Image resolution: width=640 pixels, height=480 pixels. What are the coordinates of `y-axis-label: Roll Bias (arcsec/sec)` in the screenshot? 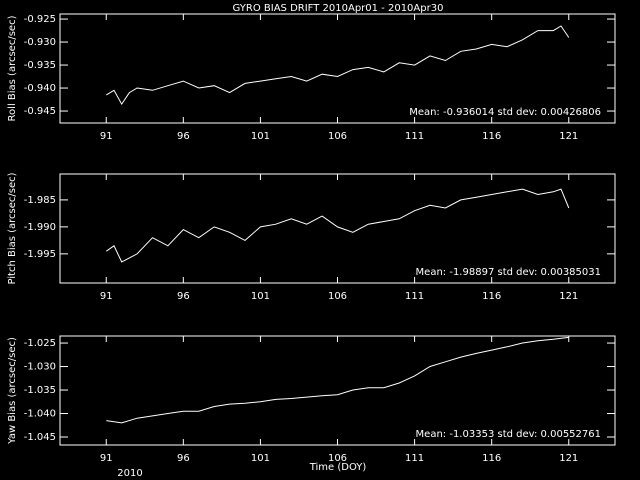 It's located at (12, 68).